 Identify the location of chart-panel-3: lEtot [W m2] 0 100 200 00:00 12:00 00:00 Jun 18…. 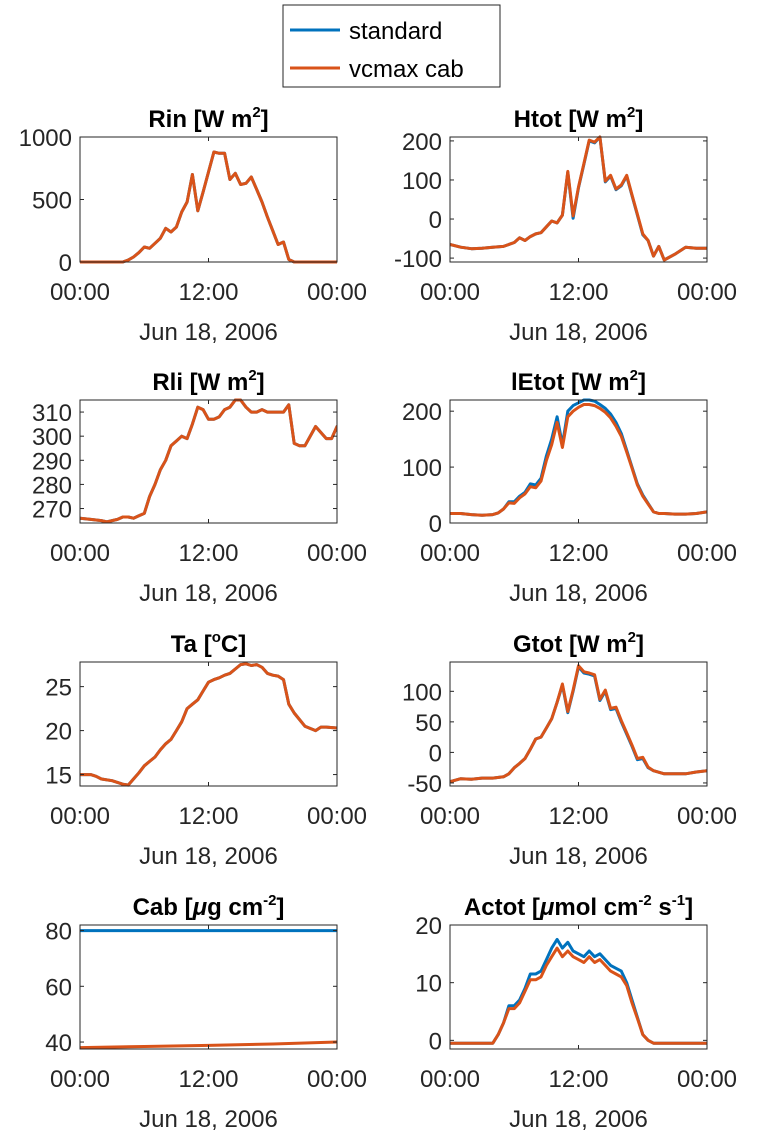
(569, 487).